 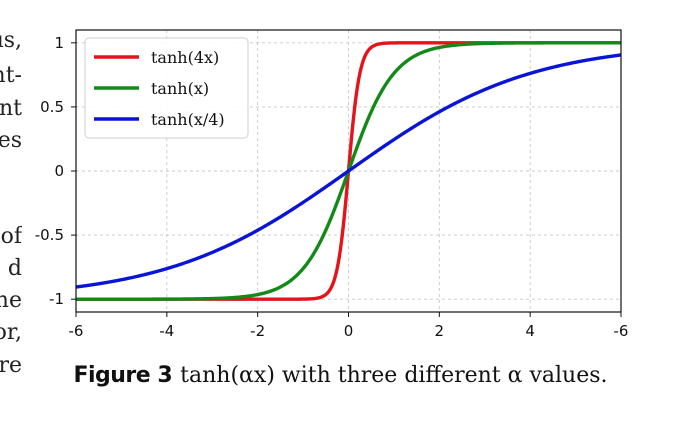 I want to click on page-text-line: nt-, so click(x=11, y=75).